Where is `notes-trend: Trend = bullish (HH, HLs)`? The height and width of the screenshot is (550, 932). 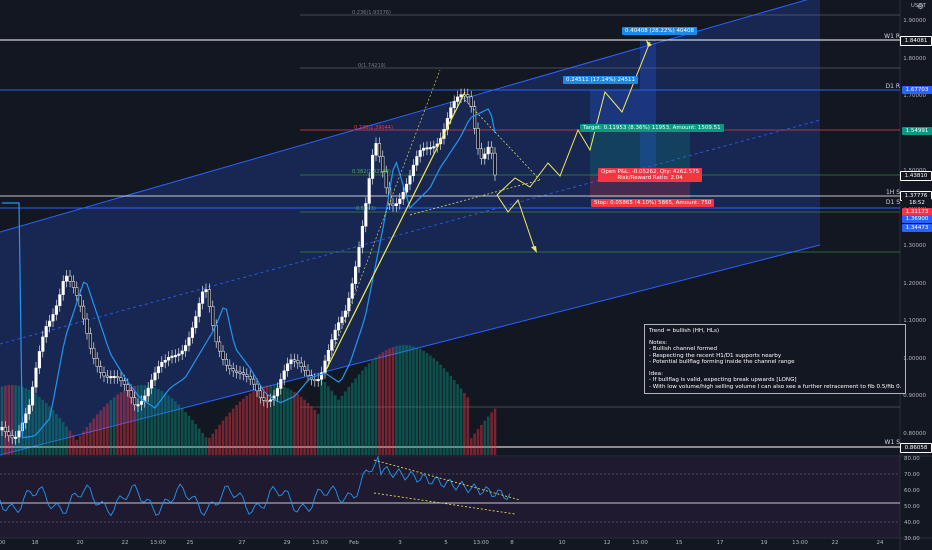
notes-trend: Trend = bullish (HH, HLs) is located at coordinates (684, 331).